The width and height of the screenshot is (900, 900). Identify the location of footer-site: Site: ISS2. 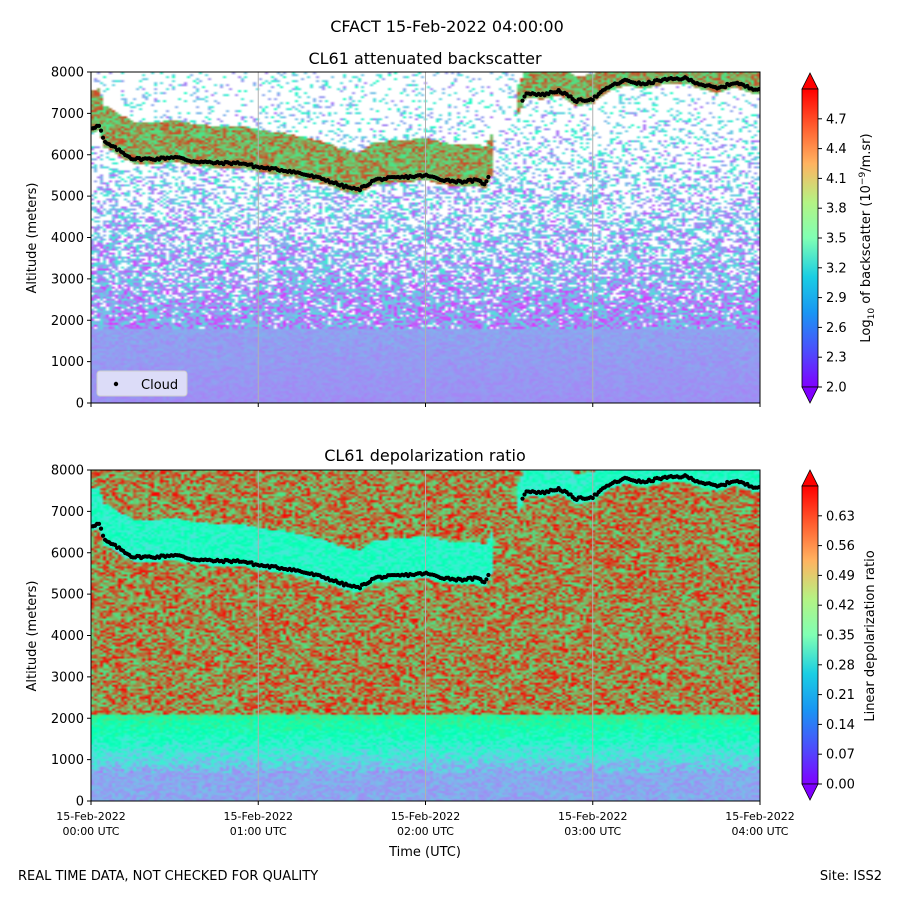
(850, 876).